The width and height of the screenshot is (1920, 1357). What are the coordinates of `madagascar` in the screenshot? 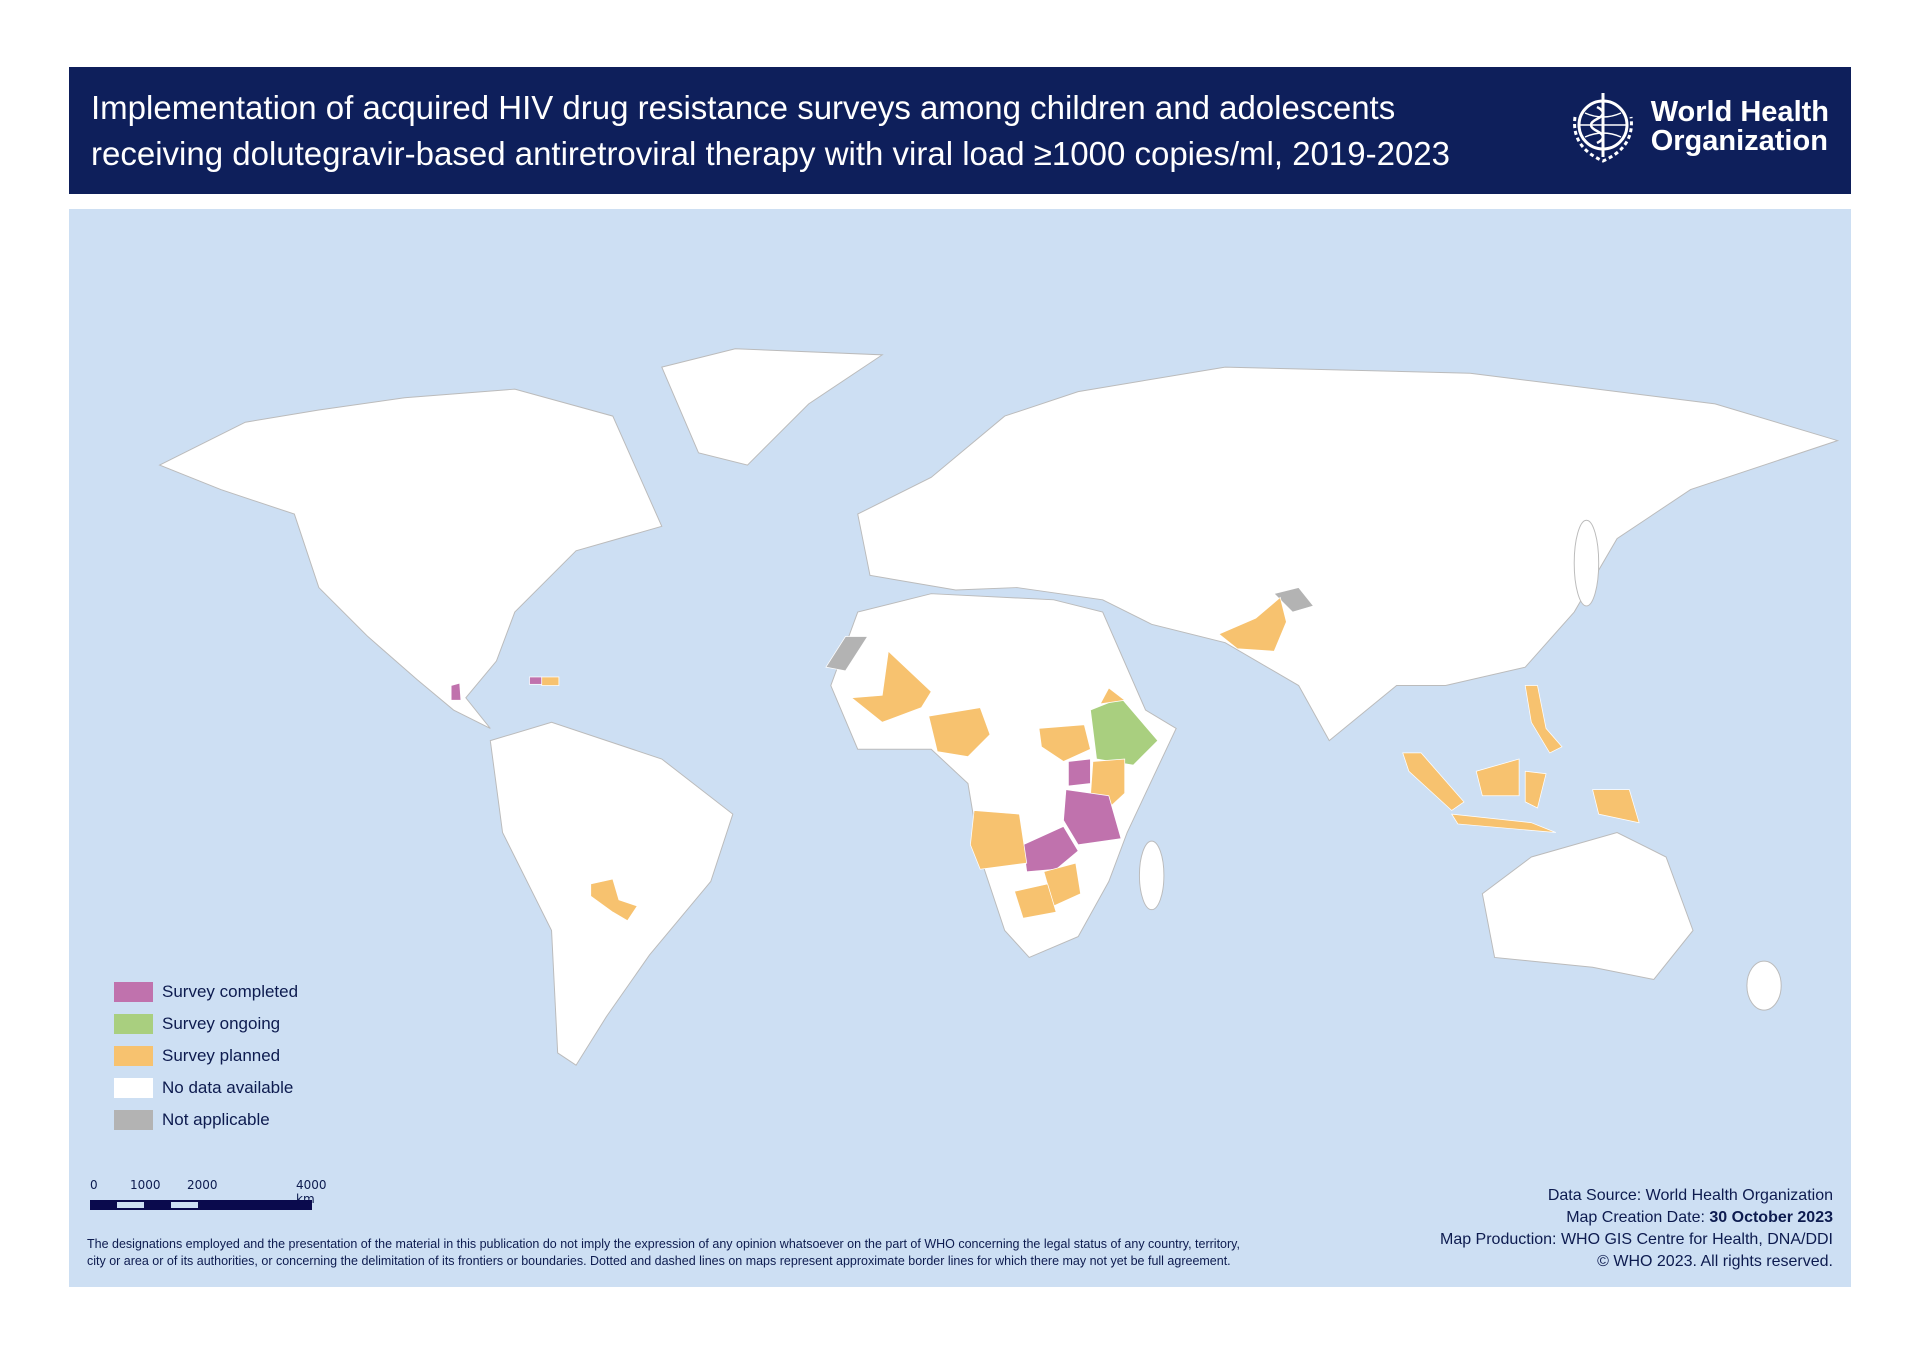 It's located at (1151, 875).